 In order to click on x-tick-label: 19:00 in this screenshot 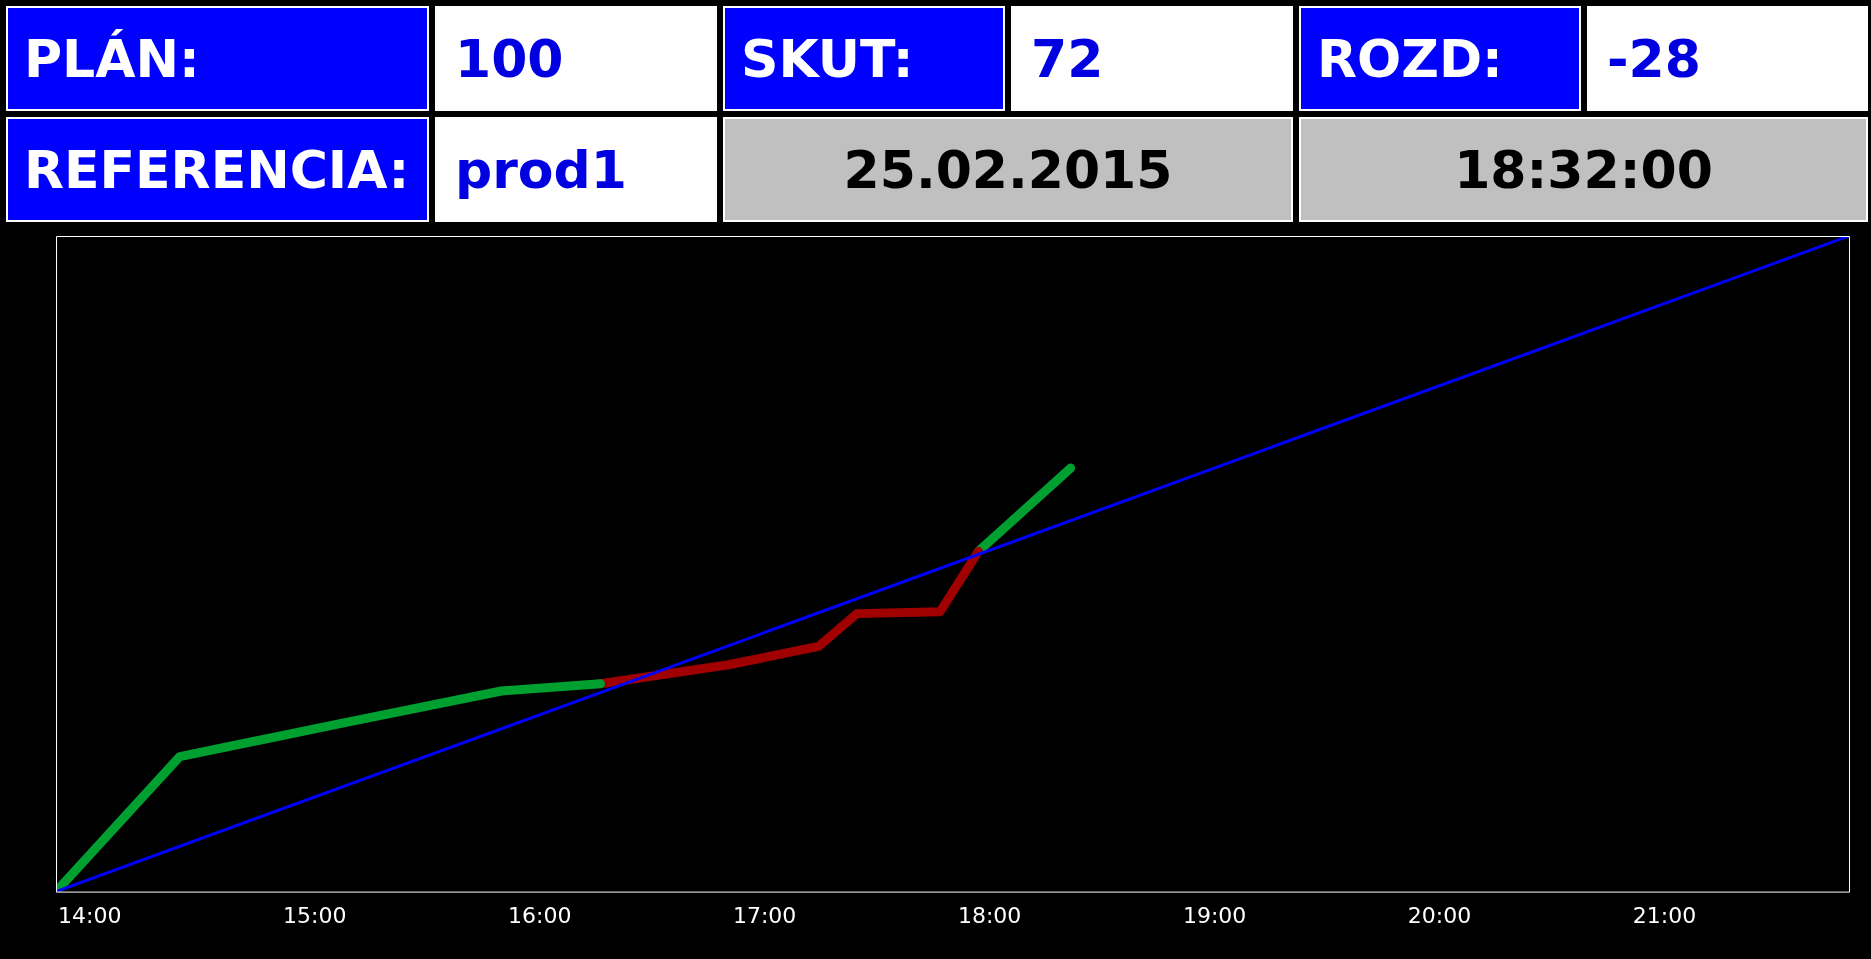, I will do `click(1214, 915)`.